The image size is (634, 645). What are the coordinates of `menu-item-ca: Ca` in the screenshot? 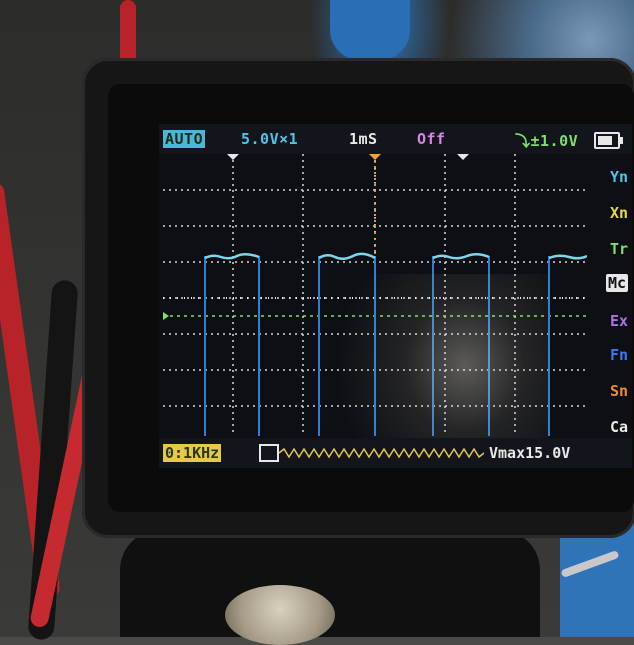 It's located at (618, 427).